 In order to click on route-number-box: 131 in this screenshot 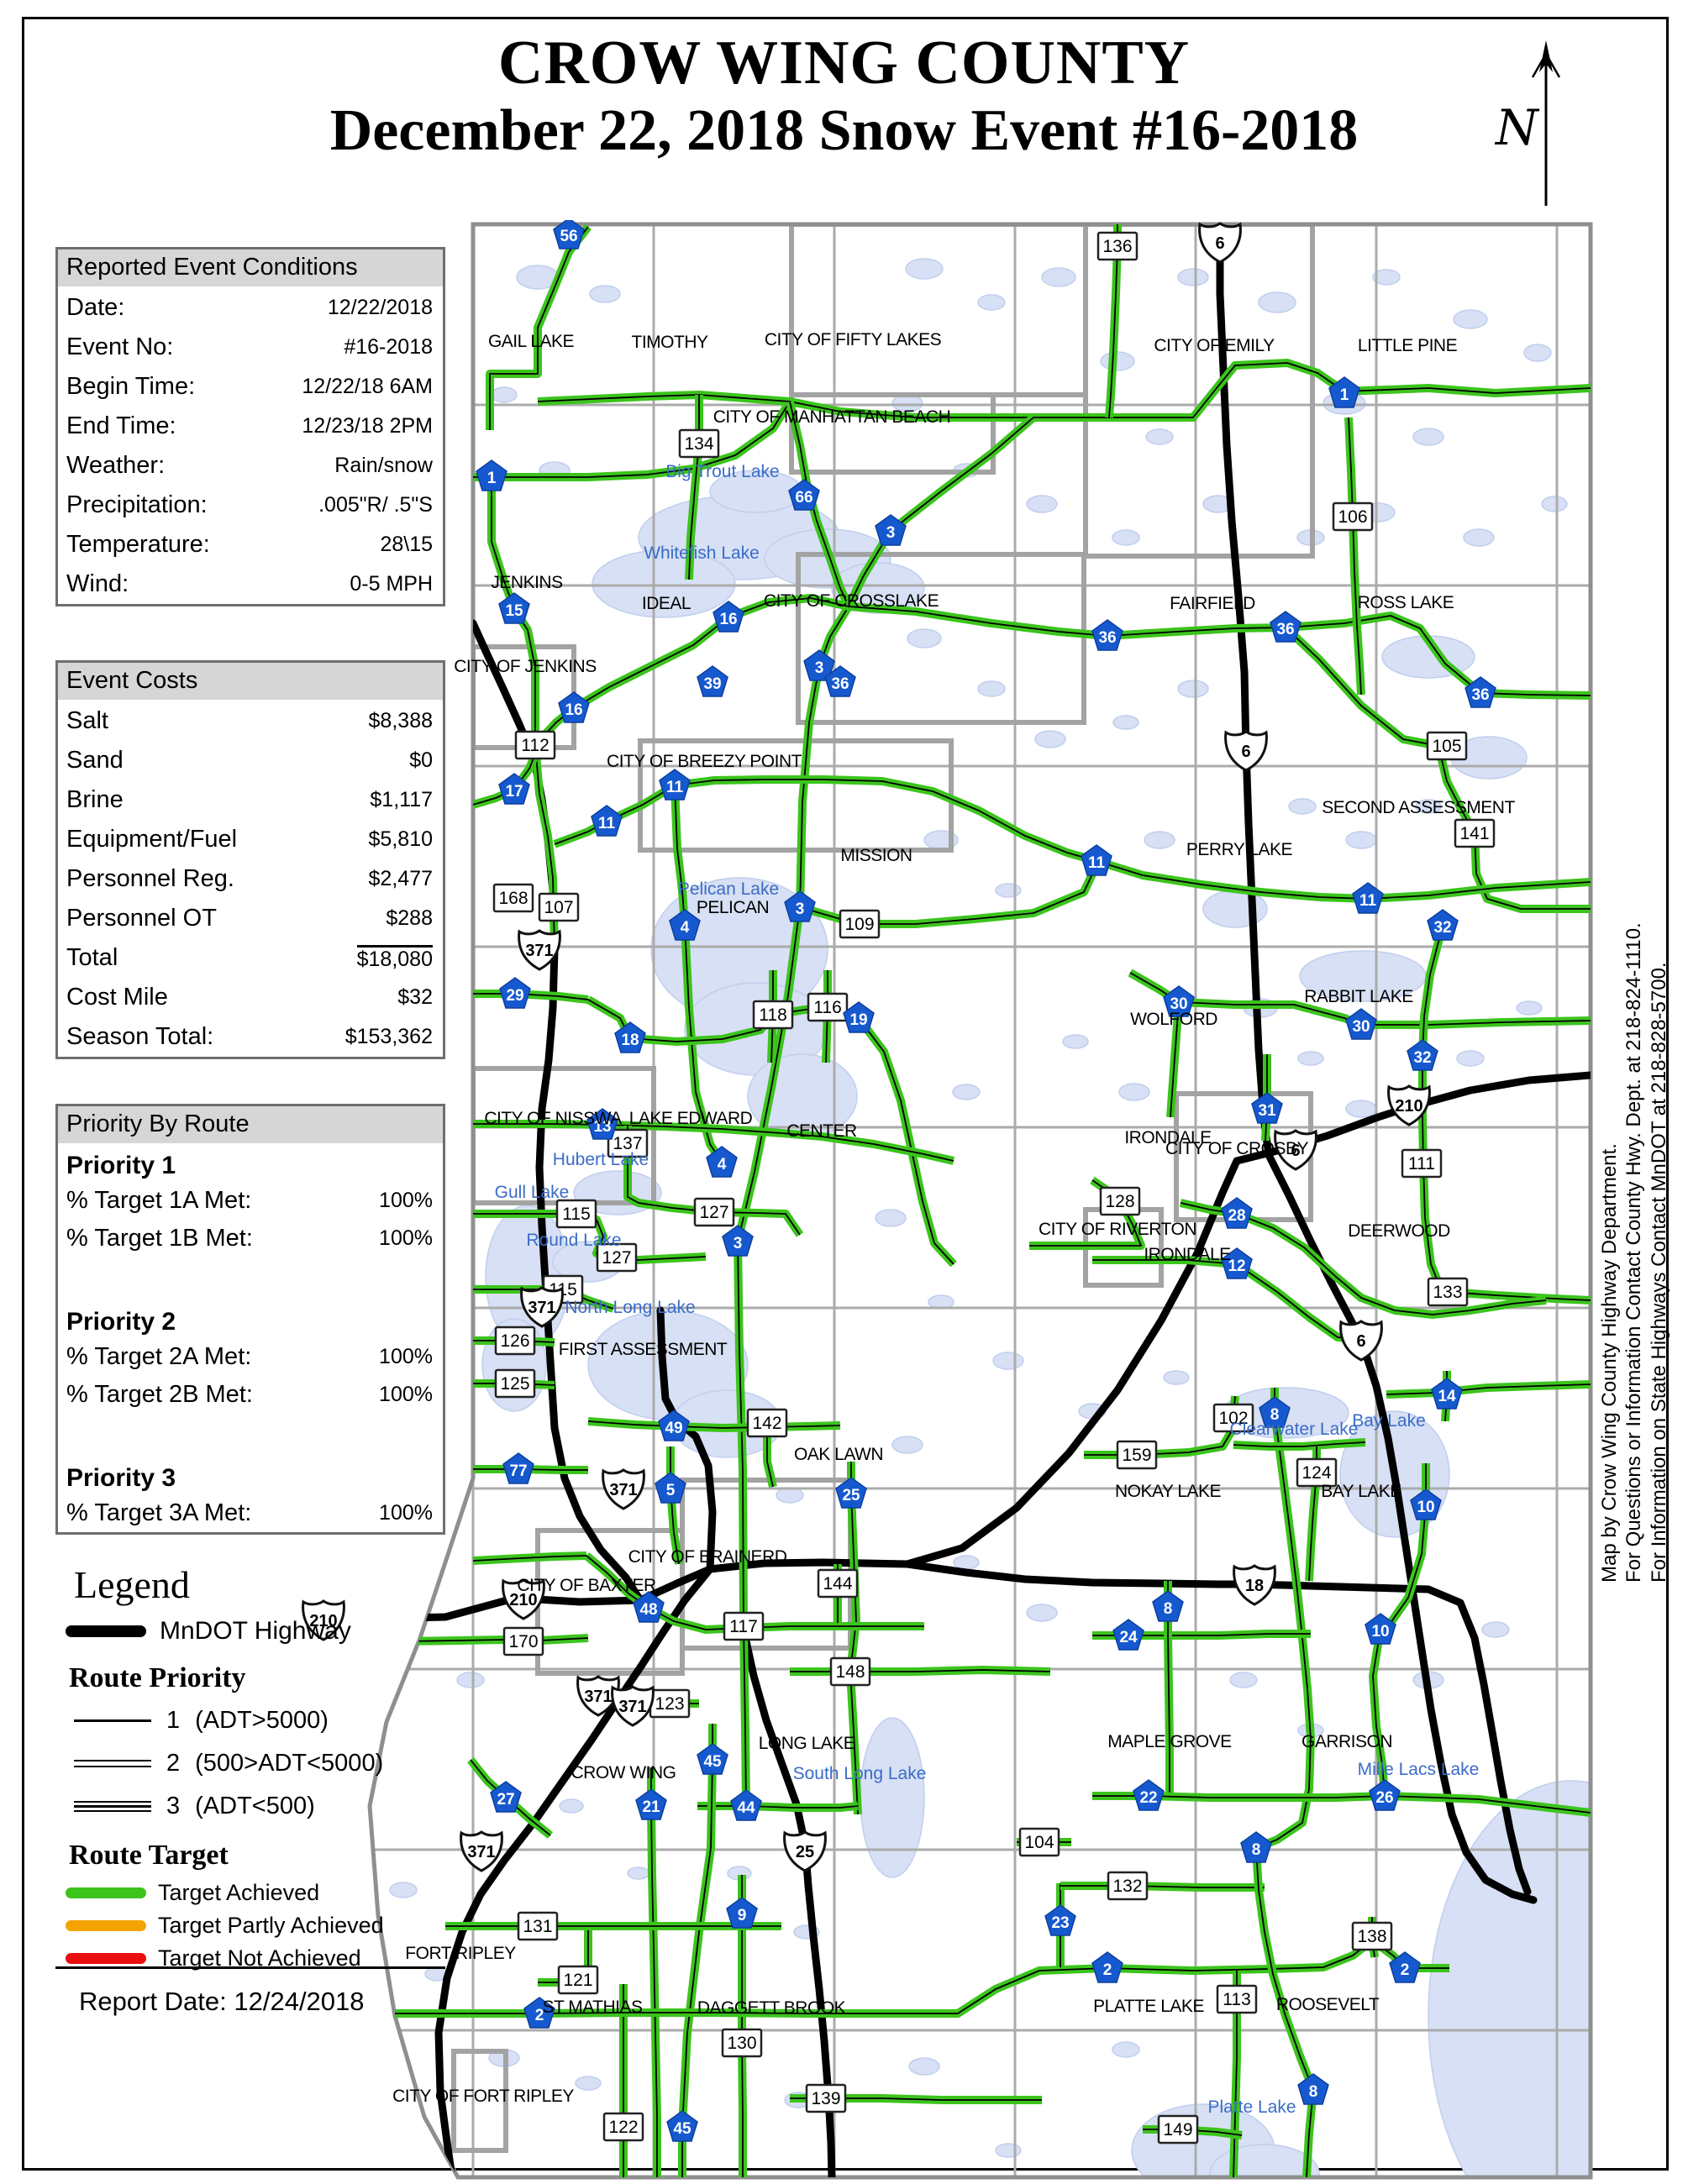, I will do `click(538, 1926)`.